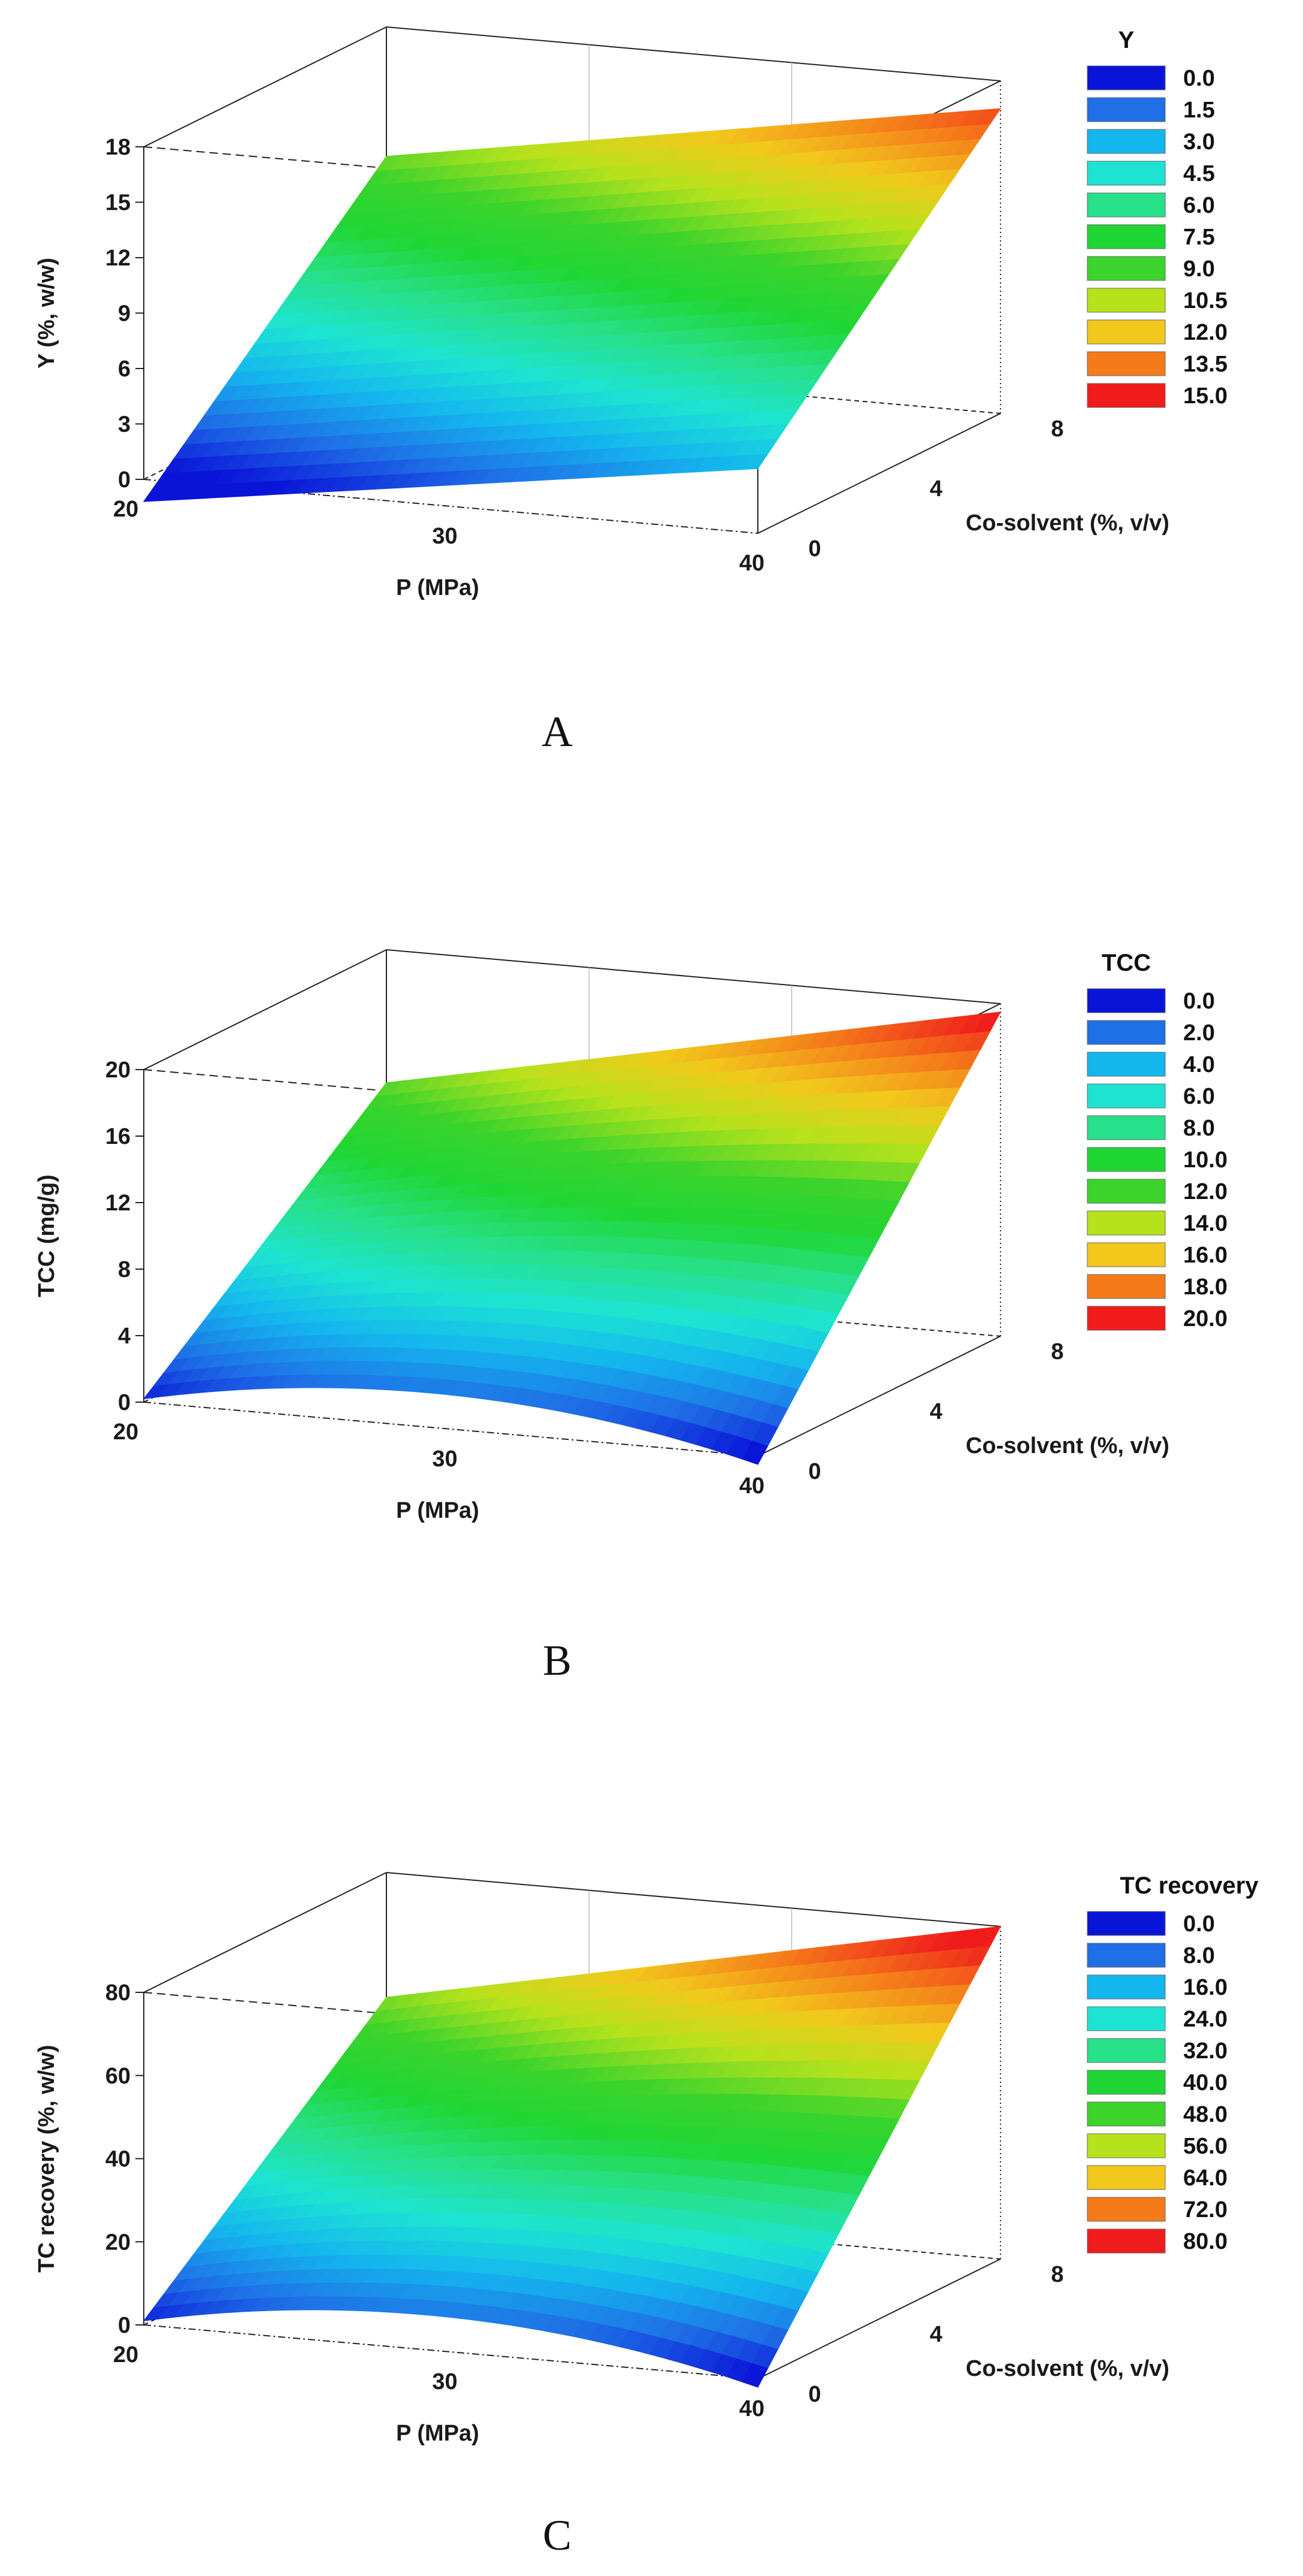 The width and height of the screenshot is (1303, 2576). I want to click on legend-label: 15.0, so click(1205, 396).